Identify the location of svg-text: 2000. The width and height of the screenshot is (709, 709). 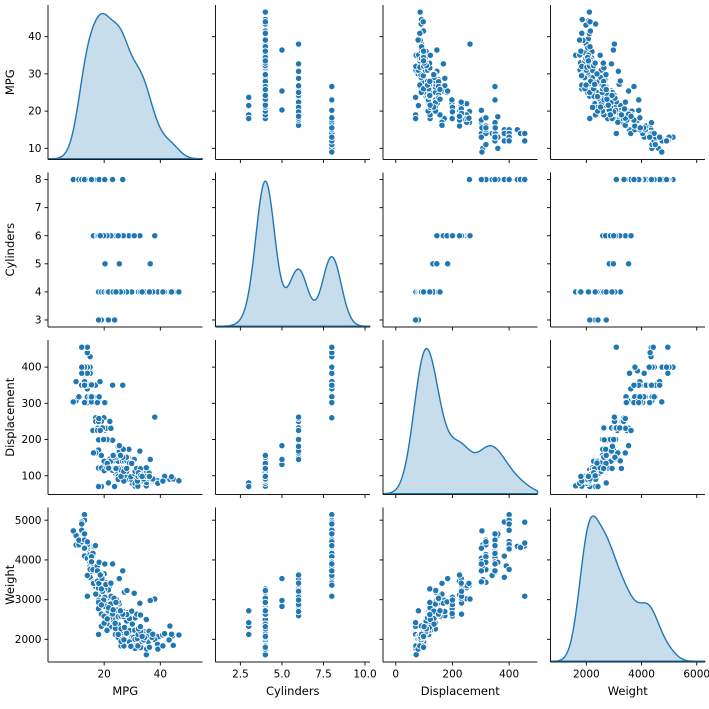
(586, 675).